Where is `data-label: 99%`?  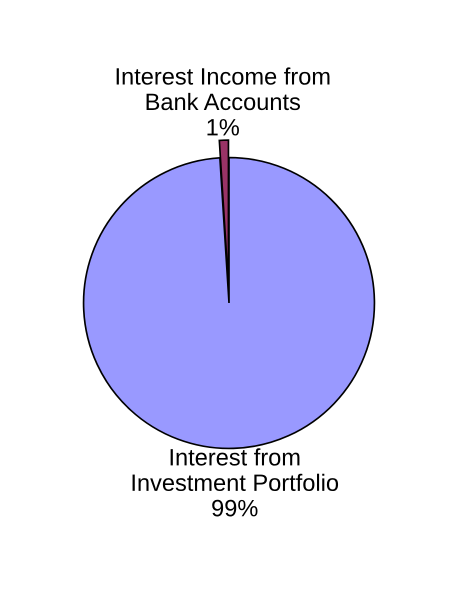
data-label: 99% is located at coordinates (235, 508).